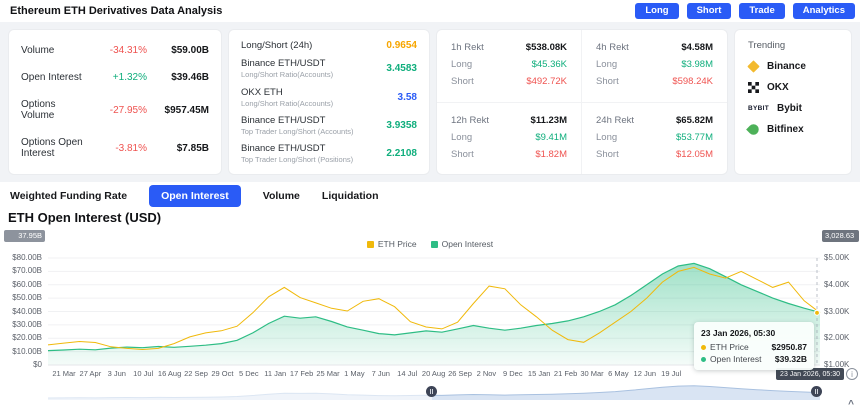 The height and width of the screenshot is (413, 860). Describe the element at coordinates (709, 11) in the screenshot. I see `short-button: Short` at that location.